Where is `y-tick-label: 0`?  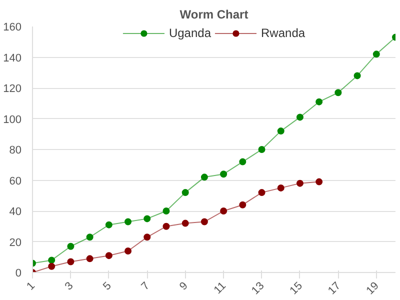 y-tick-label: 0 is located at coordinates (18, 274).